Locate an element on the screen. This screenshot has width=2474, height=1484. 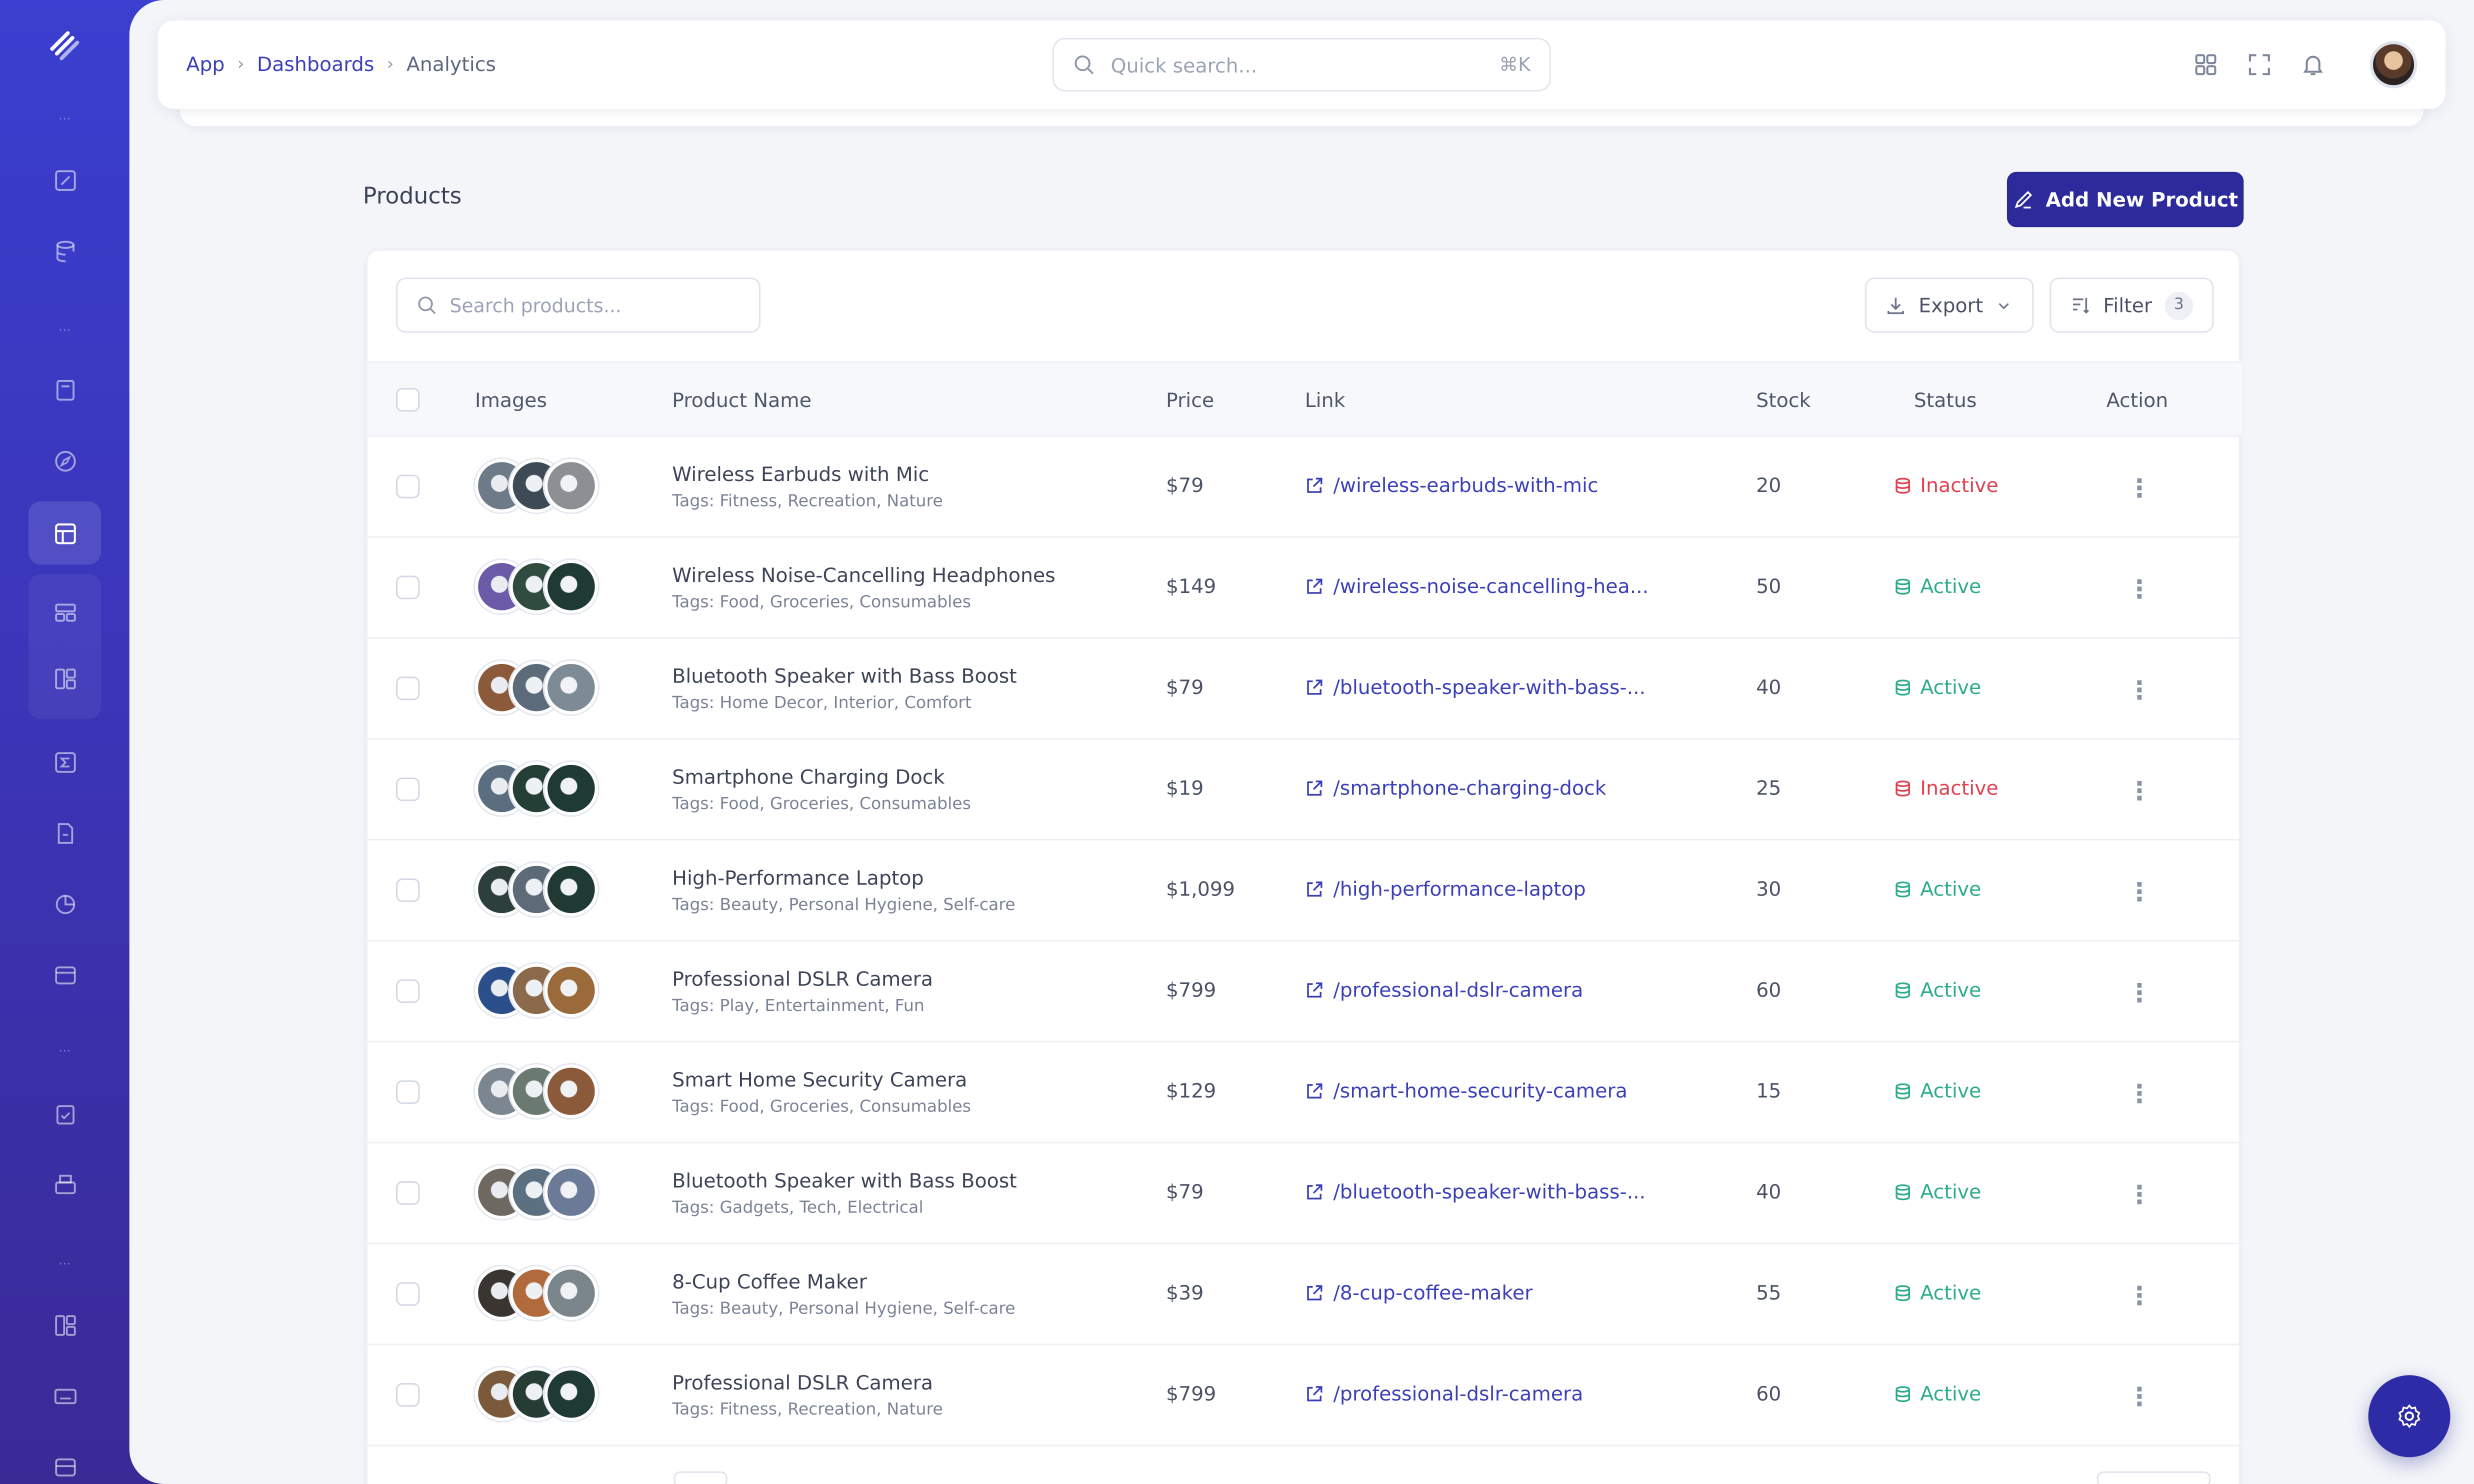
column-stock: Stock is located at coordinates (1783, 400).